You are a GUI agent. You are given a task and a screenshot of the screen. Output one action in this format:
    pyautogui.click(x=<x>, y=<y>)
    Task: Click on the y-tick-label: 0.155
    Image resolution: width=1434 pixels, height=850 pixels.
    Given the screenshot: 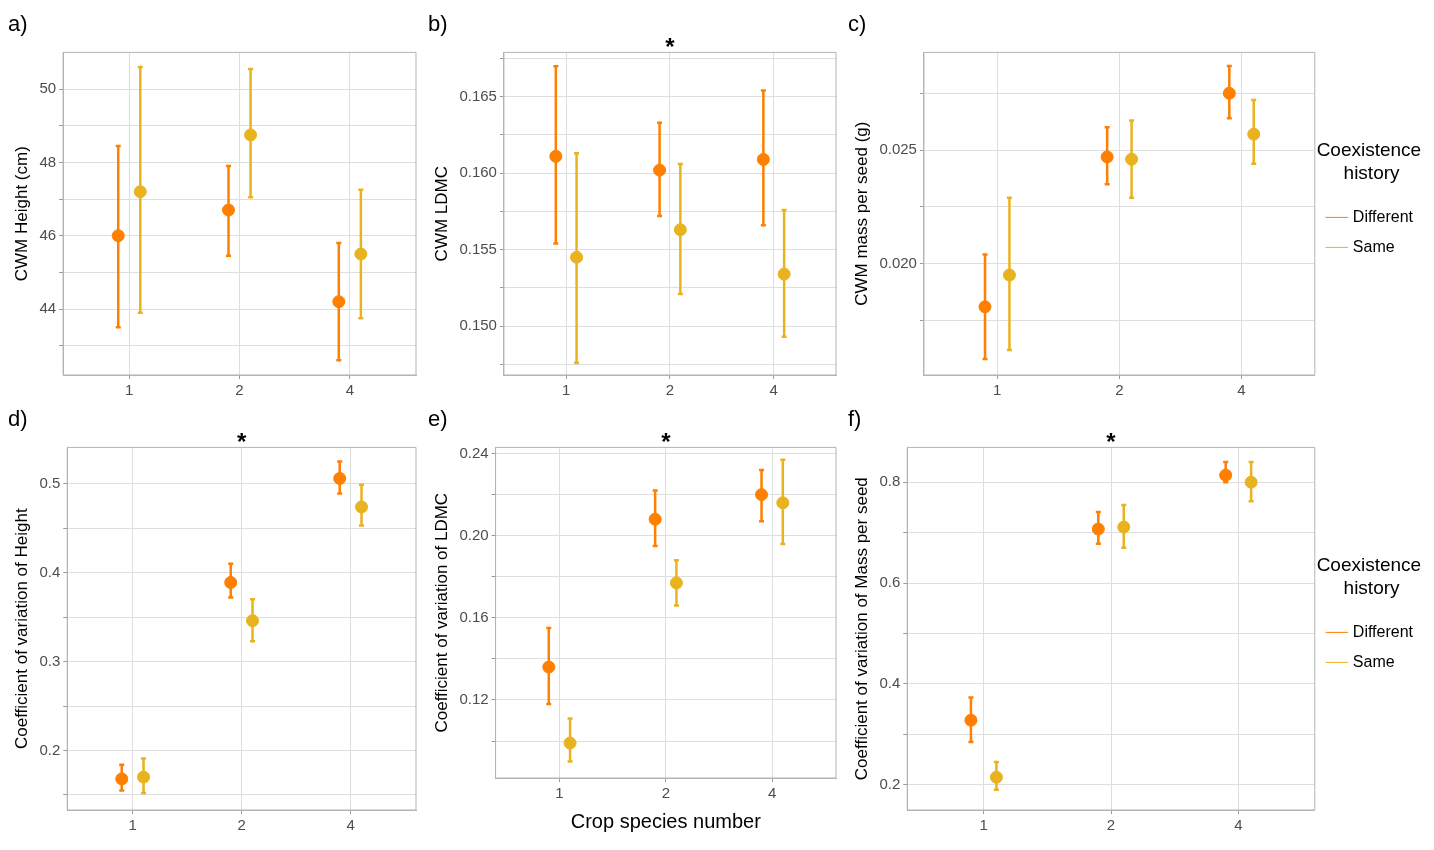 What is the action you would take?
    pyautogui.click(x=478, y=248)
    